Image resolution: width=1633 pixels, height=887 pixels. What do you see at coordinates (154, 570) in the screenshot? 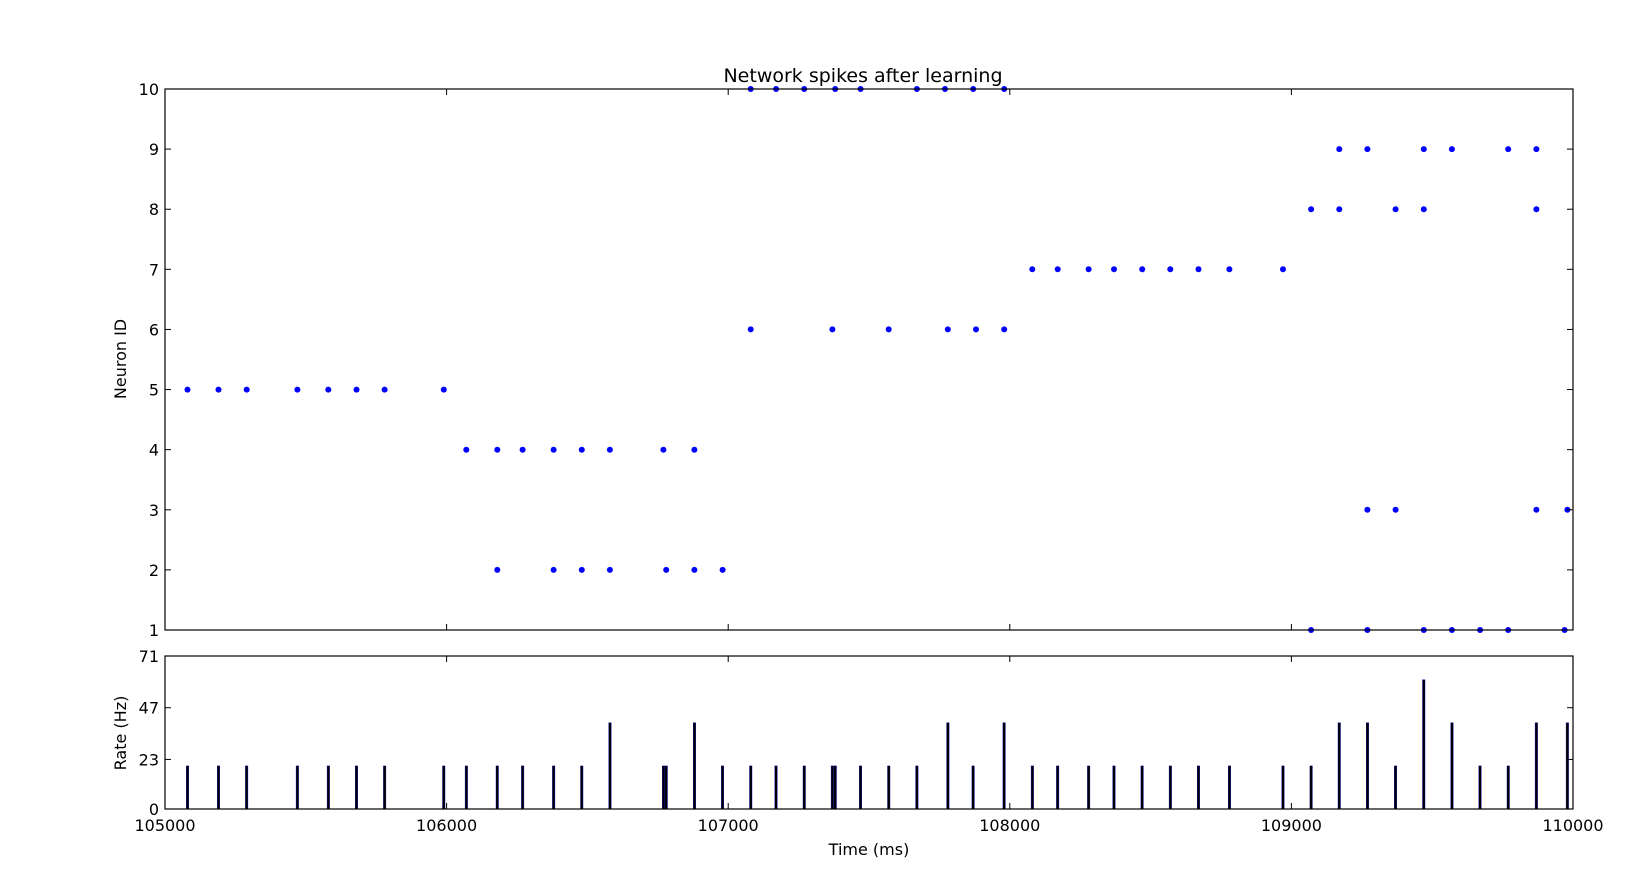
I see `raster-y-tick-label: 2` at bounding box center [154, 570].